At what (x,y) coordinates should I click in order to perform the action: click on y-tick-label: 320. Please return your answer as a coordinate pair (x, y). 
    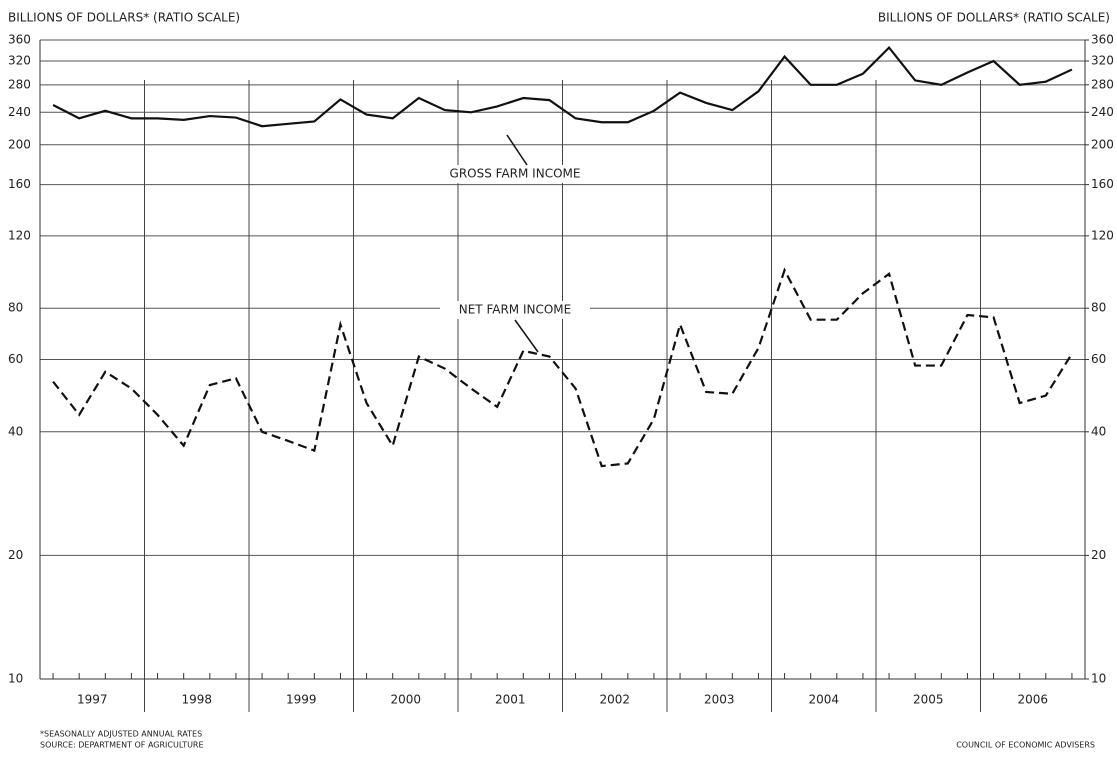
    Looking at the image, I should click on (19, 61).